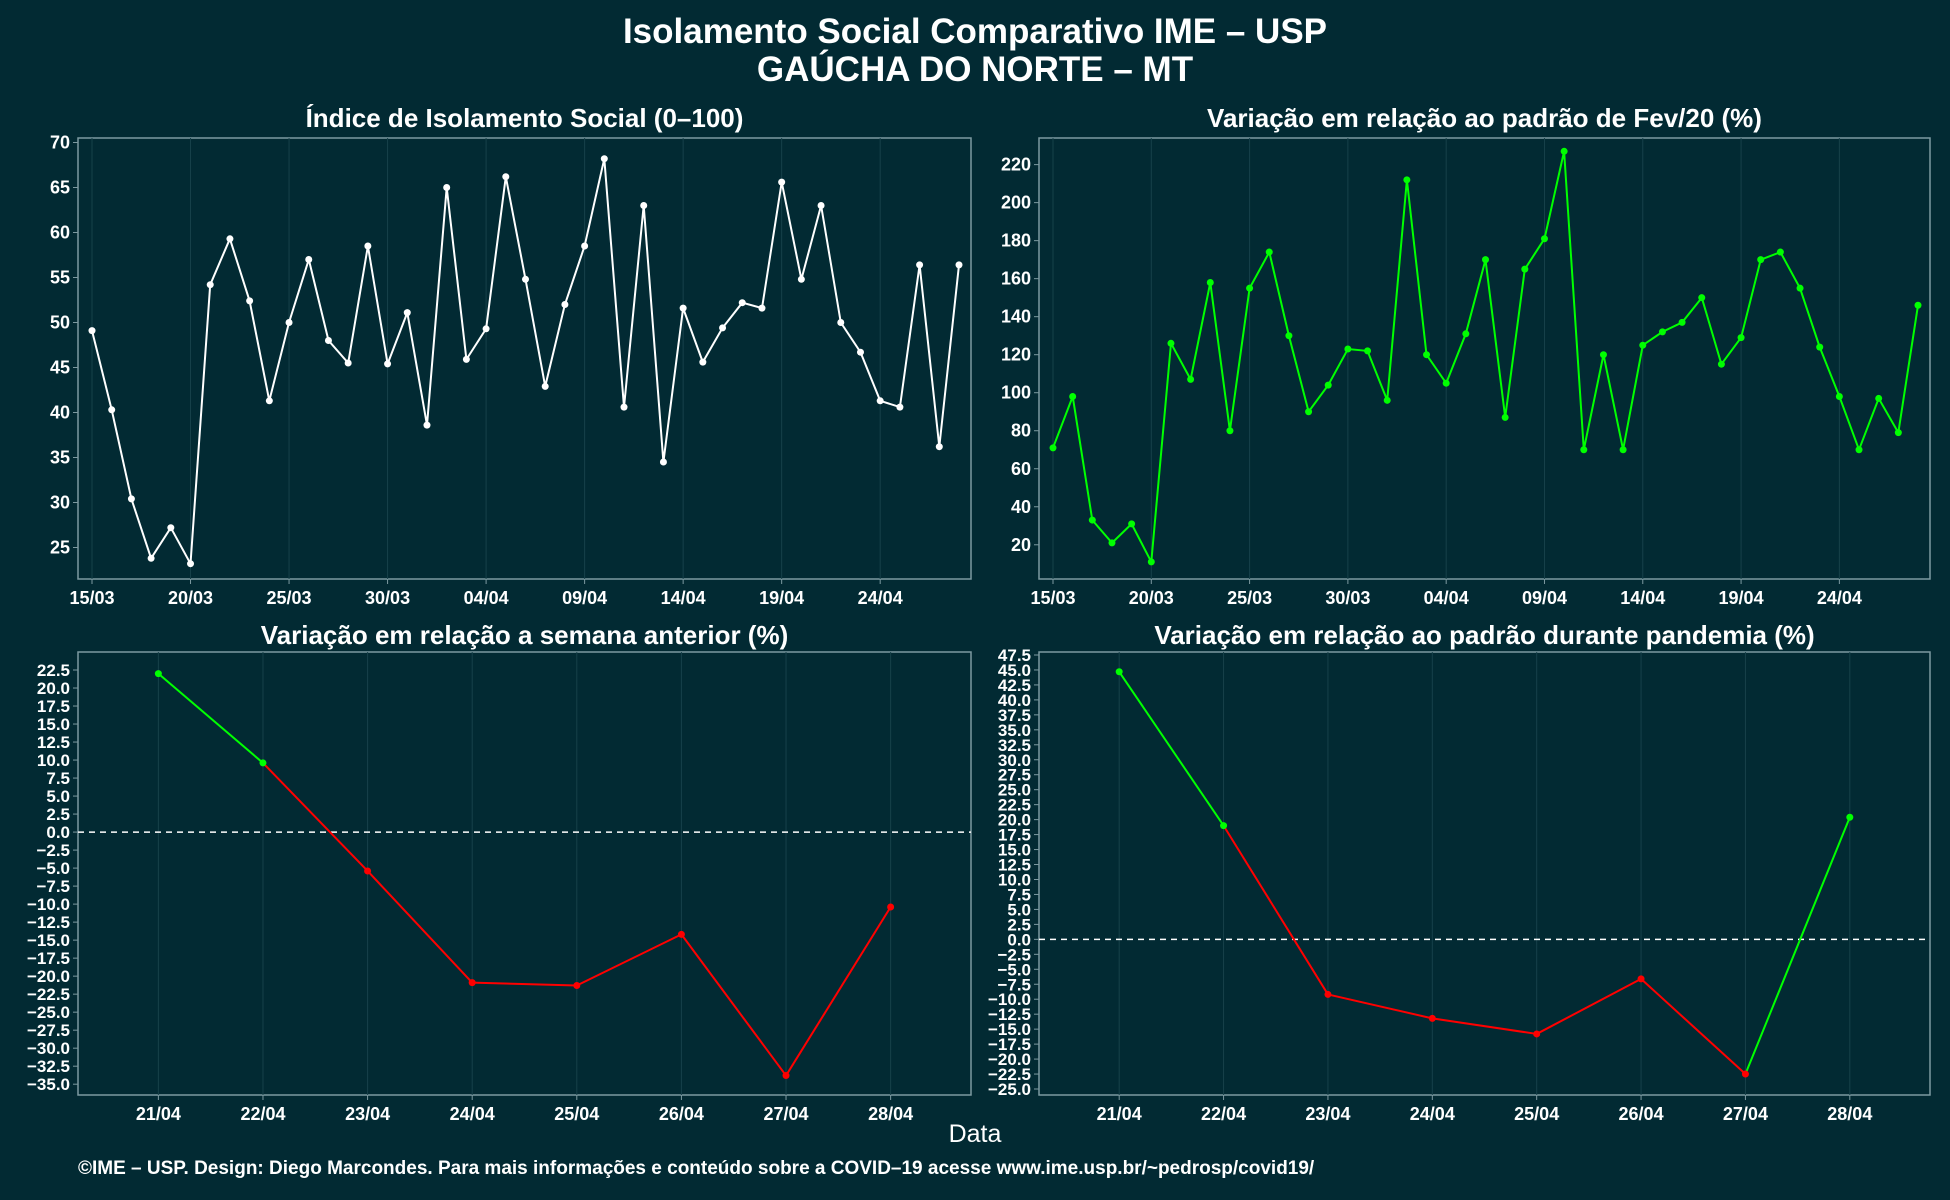  Describe the element at coordinates (1016, 355) in the screenshot. I see `y-tick-label: 120` at that location.